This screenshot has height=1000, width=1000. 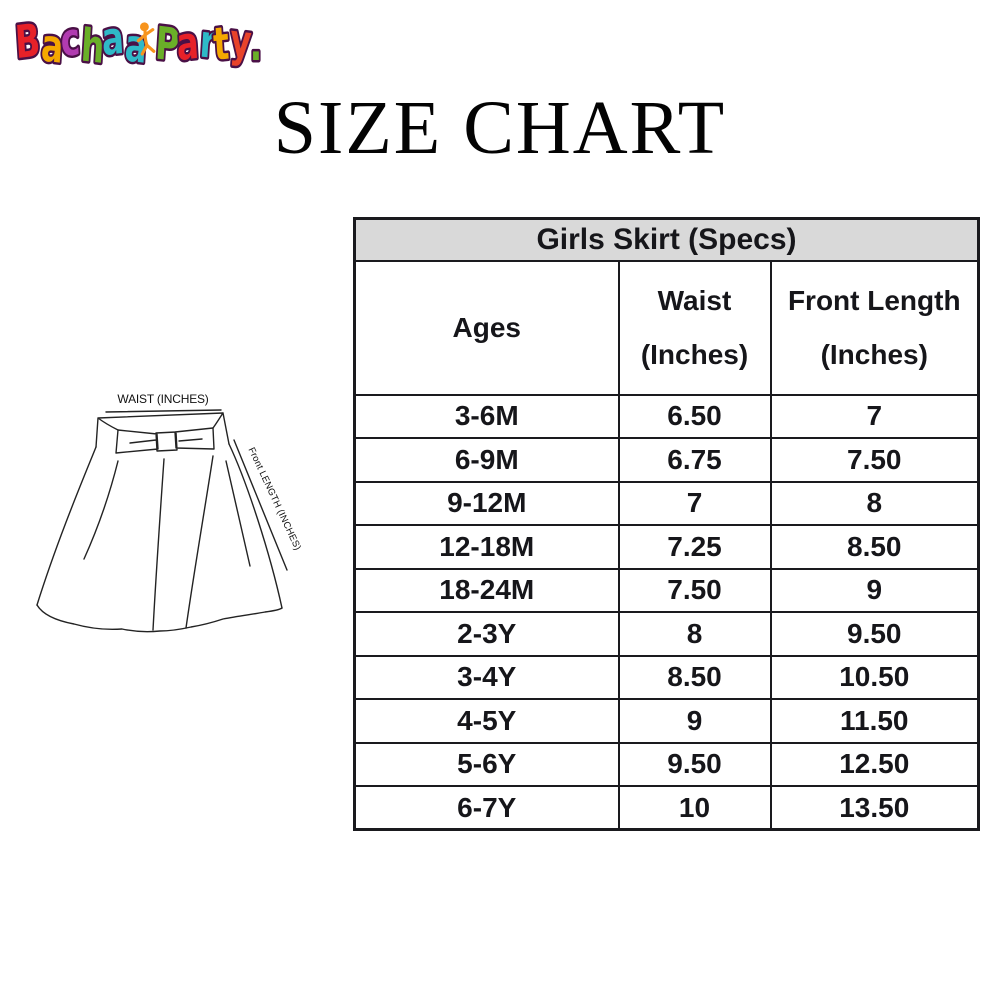 I want to click on table-row: 9-12M 7 8, so click(x=666, y=503).